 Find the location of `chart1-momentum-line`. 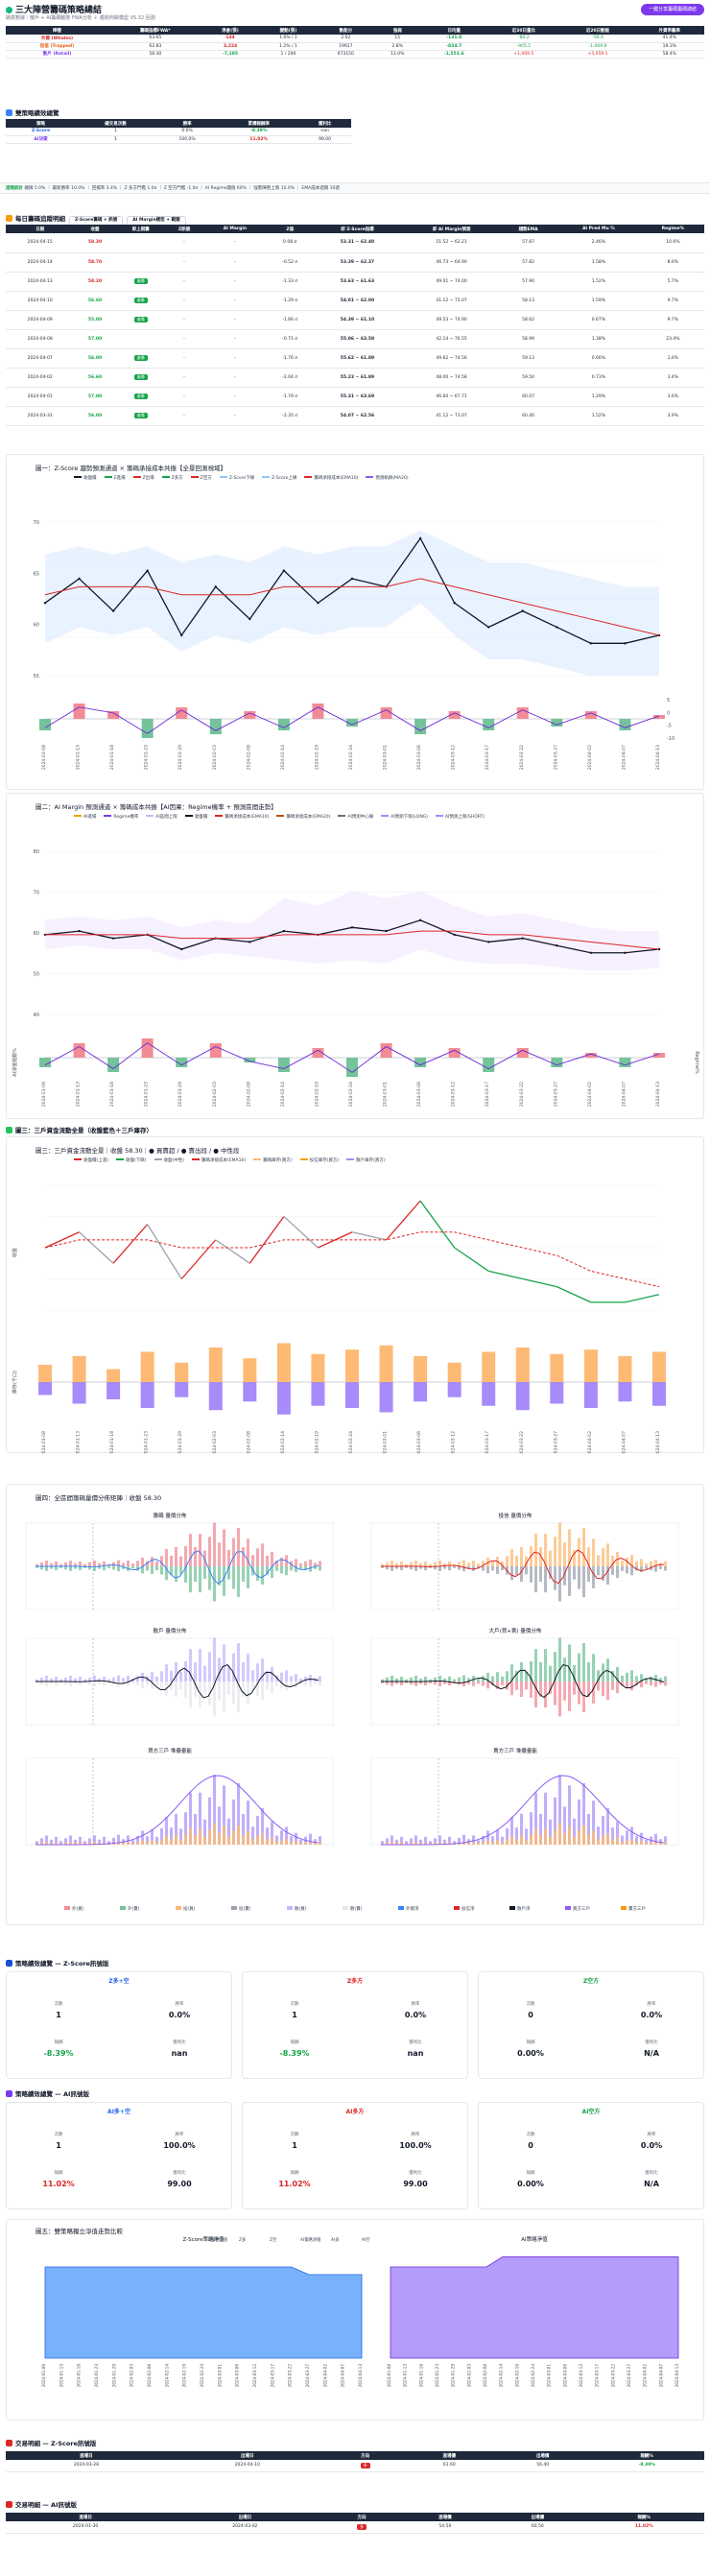

chart1-momentum-line is located at coordinates (352, 720).